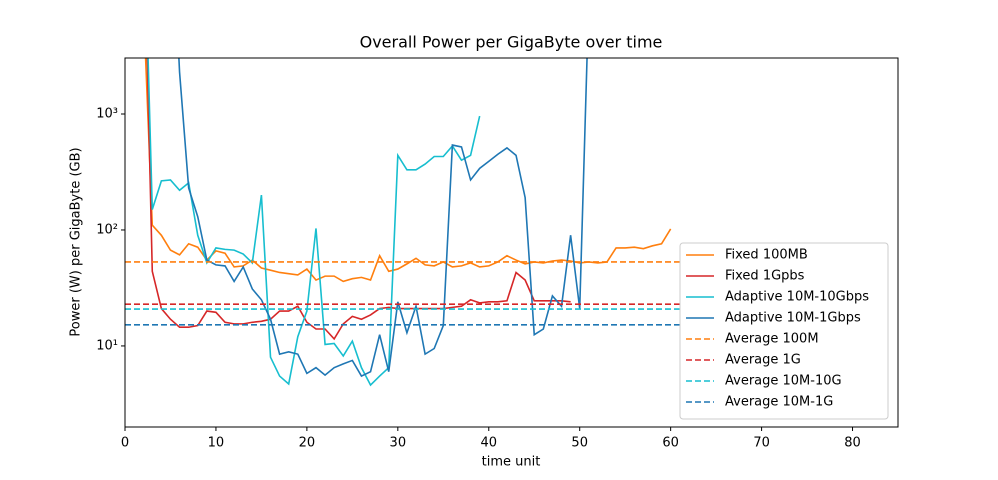  What do you see at coordinates (852, 443) in the screenshot?
I see `x-tick-label: 80` at bounding box center [852, 443].